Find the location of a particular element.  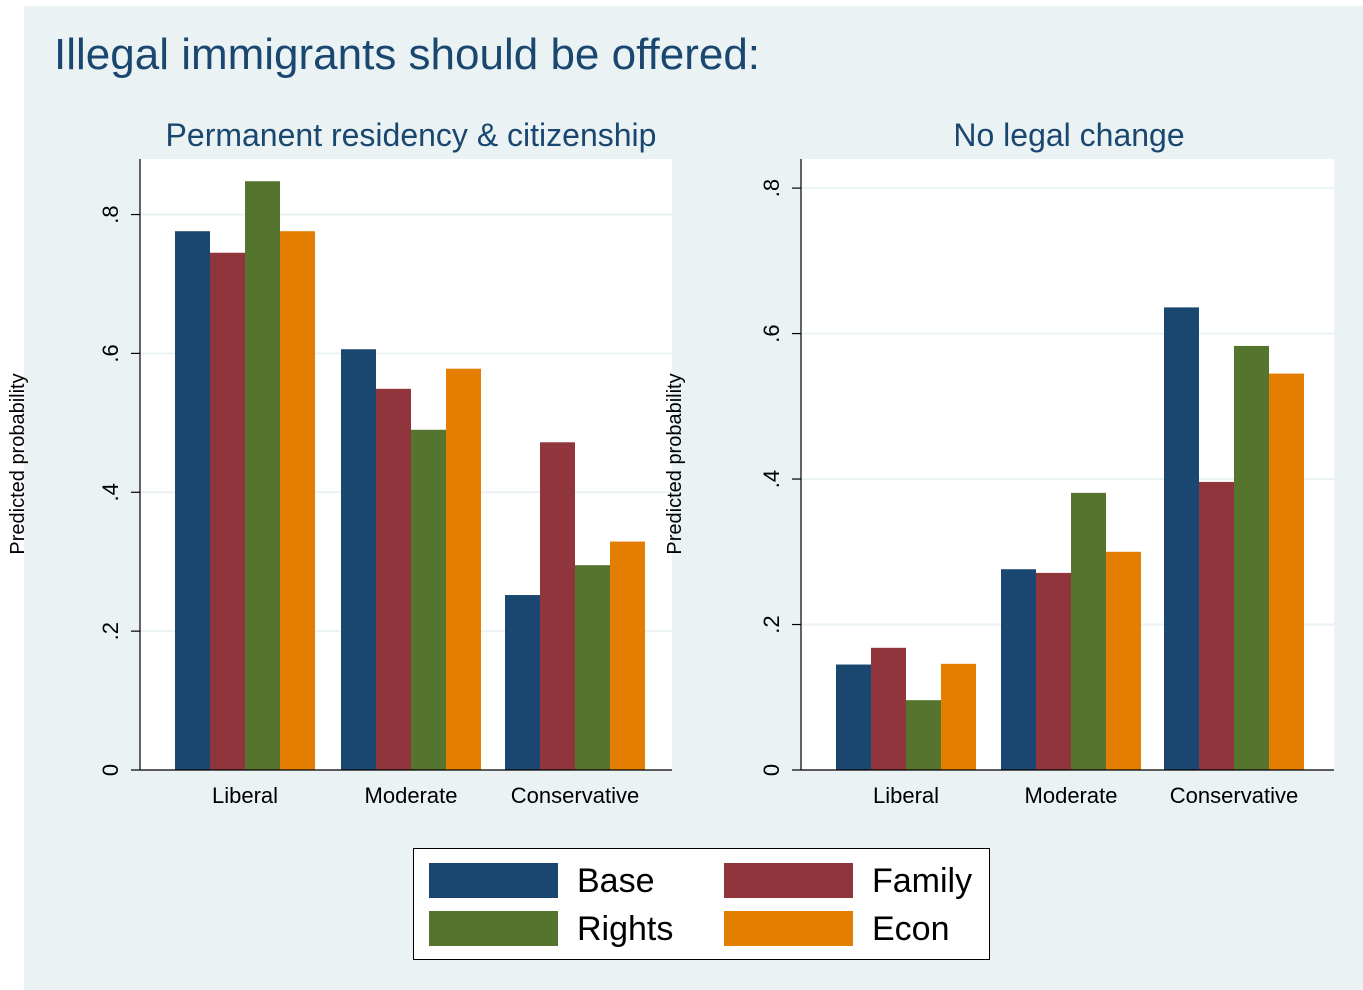

legend-swatch-econ is located at coordinates (788, 928).